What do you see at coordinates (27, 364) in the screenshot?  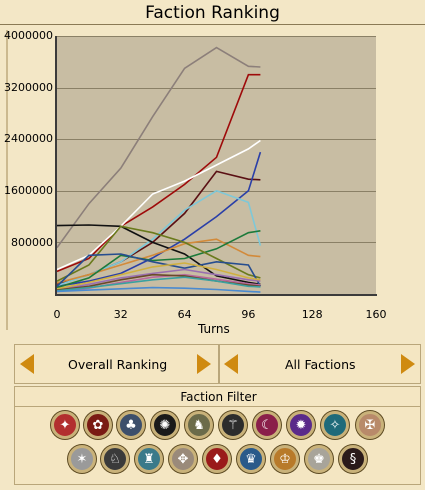 I see `prev-ranking-arrow-icon` at bounding box center [27, 364].